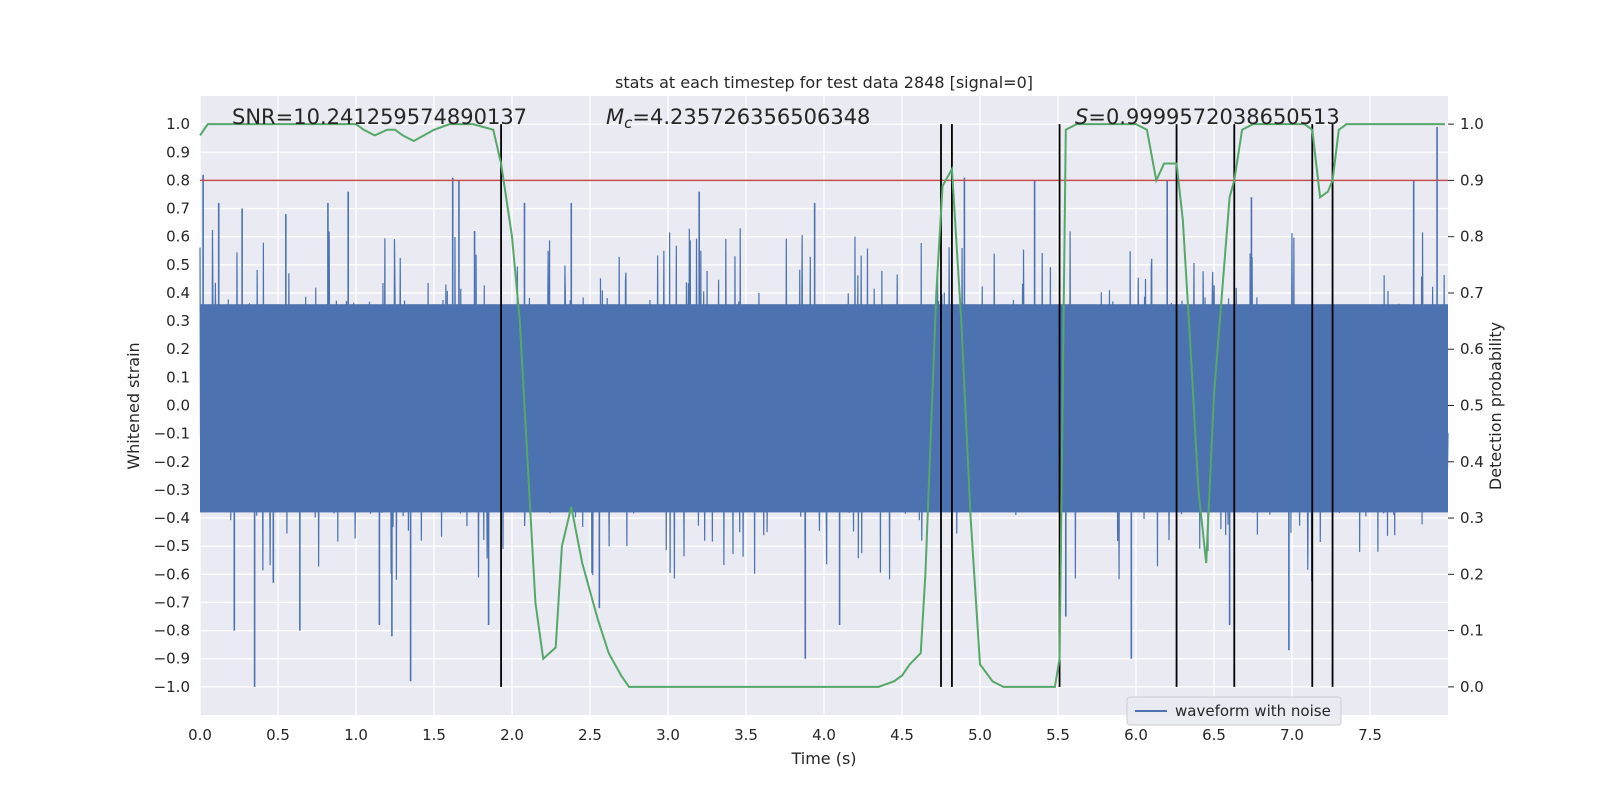 The image size is (1600, 800). I want to click on x-tick-label: 3.0, so click(668, 735).